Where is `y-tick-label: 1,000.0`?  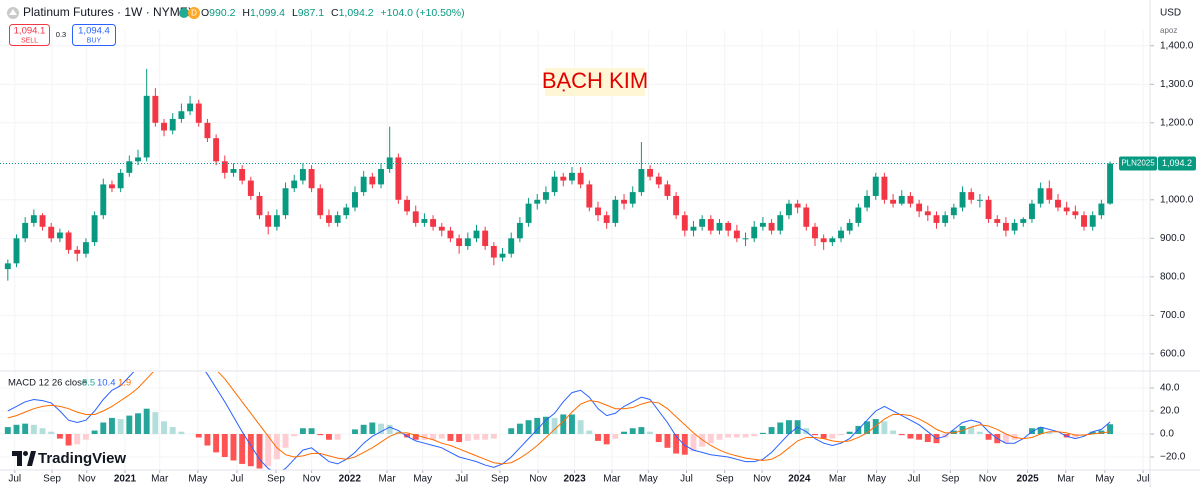
y-tick-label: 1,000.0 is located at coordinates (1177, 199).